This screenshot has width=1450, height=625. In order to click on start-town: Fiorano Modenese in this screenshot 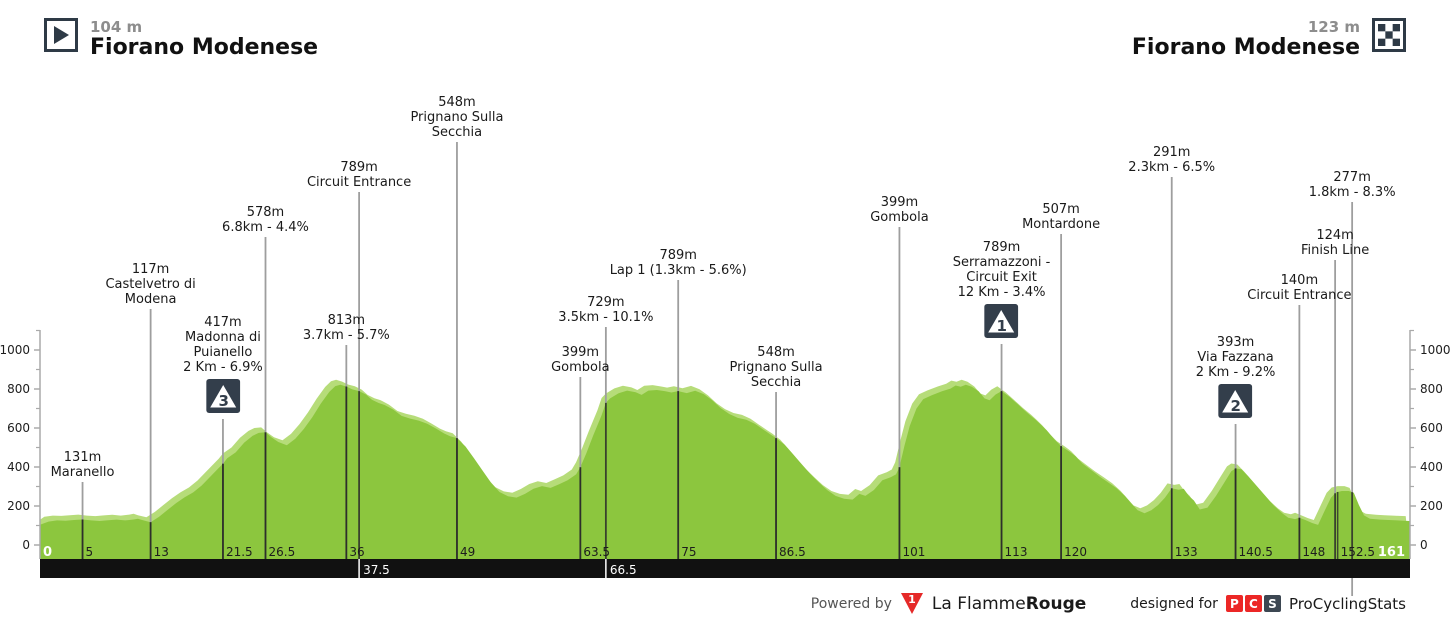, I will do `click(204, 47)`.